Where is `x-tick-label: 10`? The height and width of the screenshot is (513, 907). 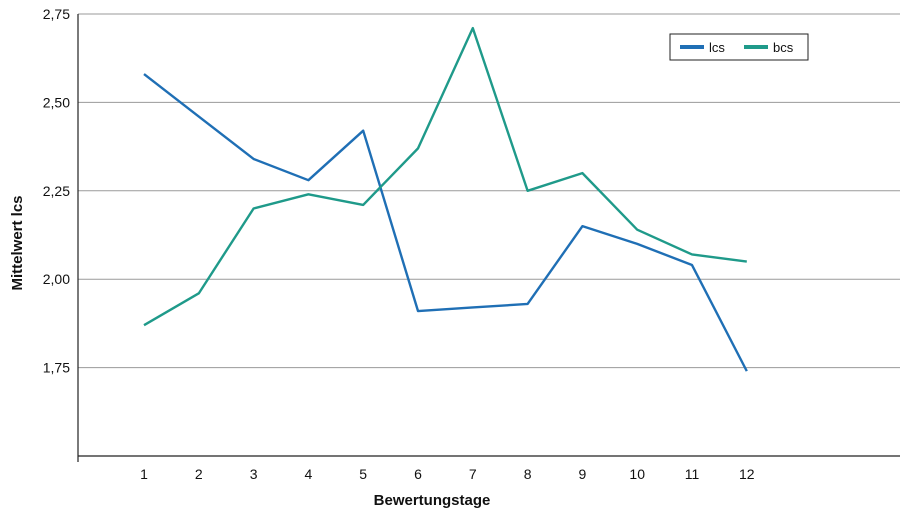 x-tick-label: 10 is located at coordinates (637, 474).